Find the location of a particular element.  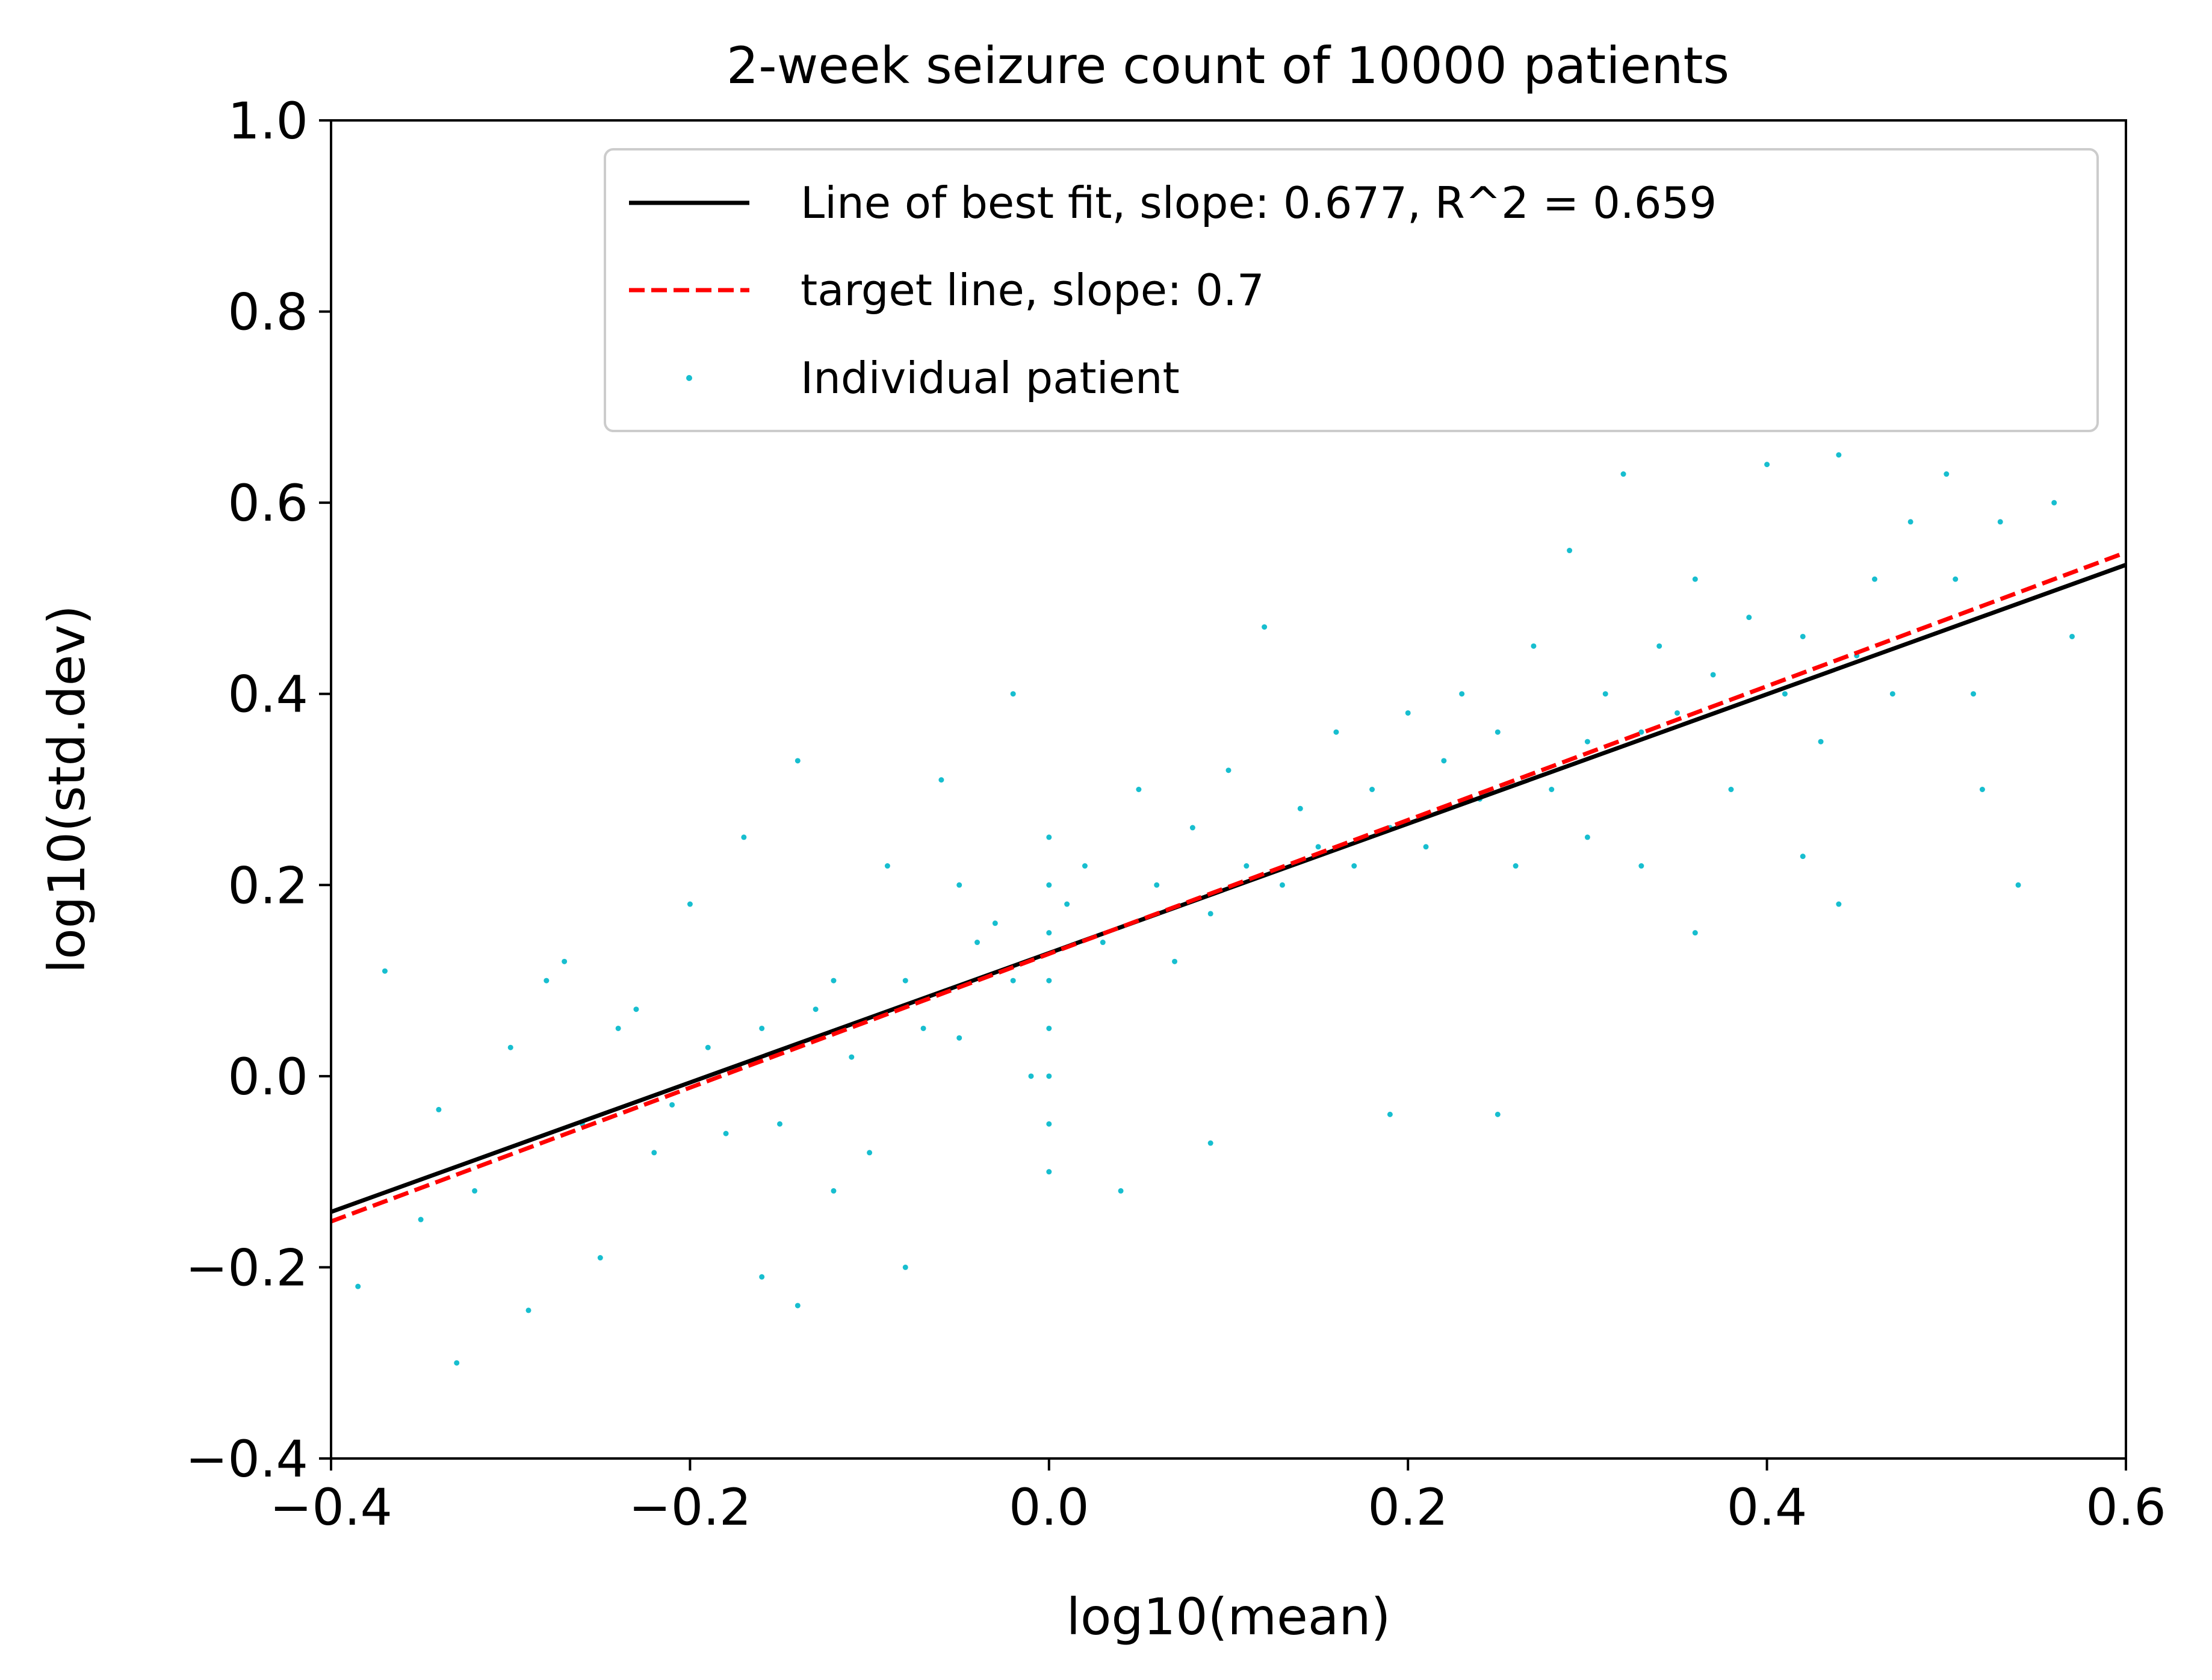

y-tick-label: 0.6 is located at coordinates (268, 503).